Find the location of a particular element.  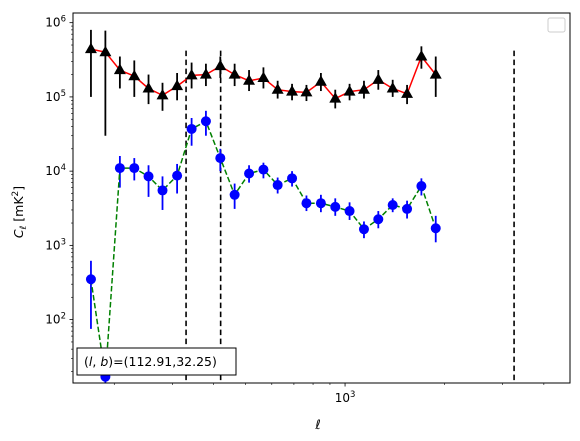

annotation-box is located at coordinates (156, 361).